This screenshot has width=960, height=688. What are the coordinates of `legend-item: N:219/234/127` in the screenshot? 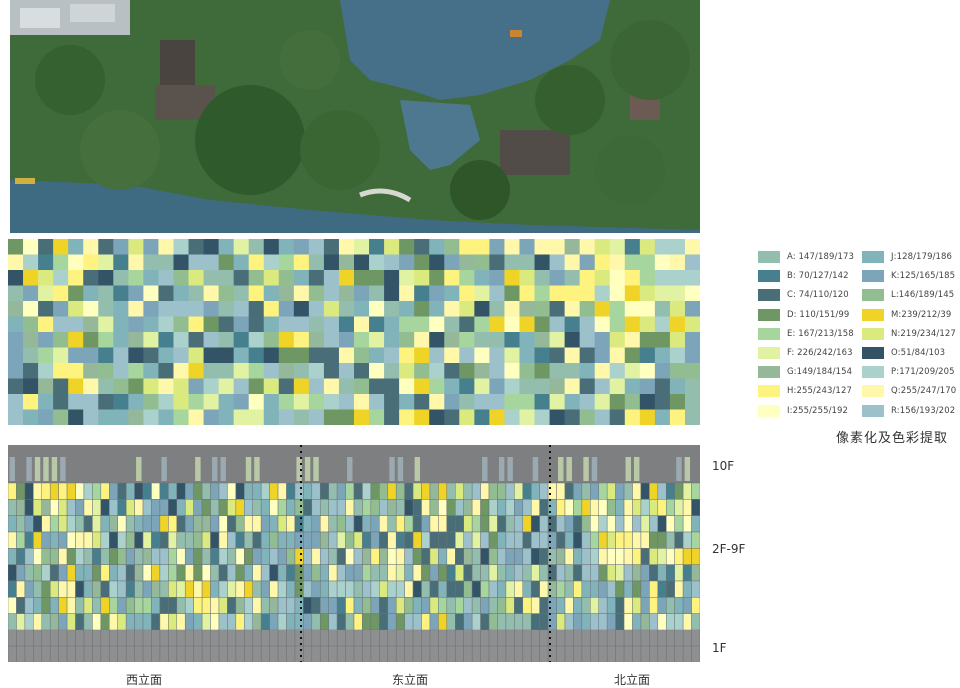 It's located at (909, 334).